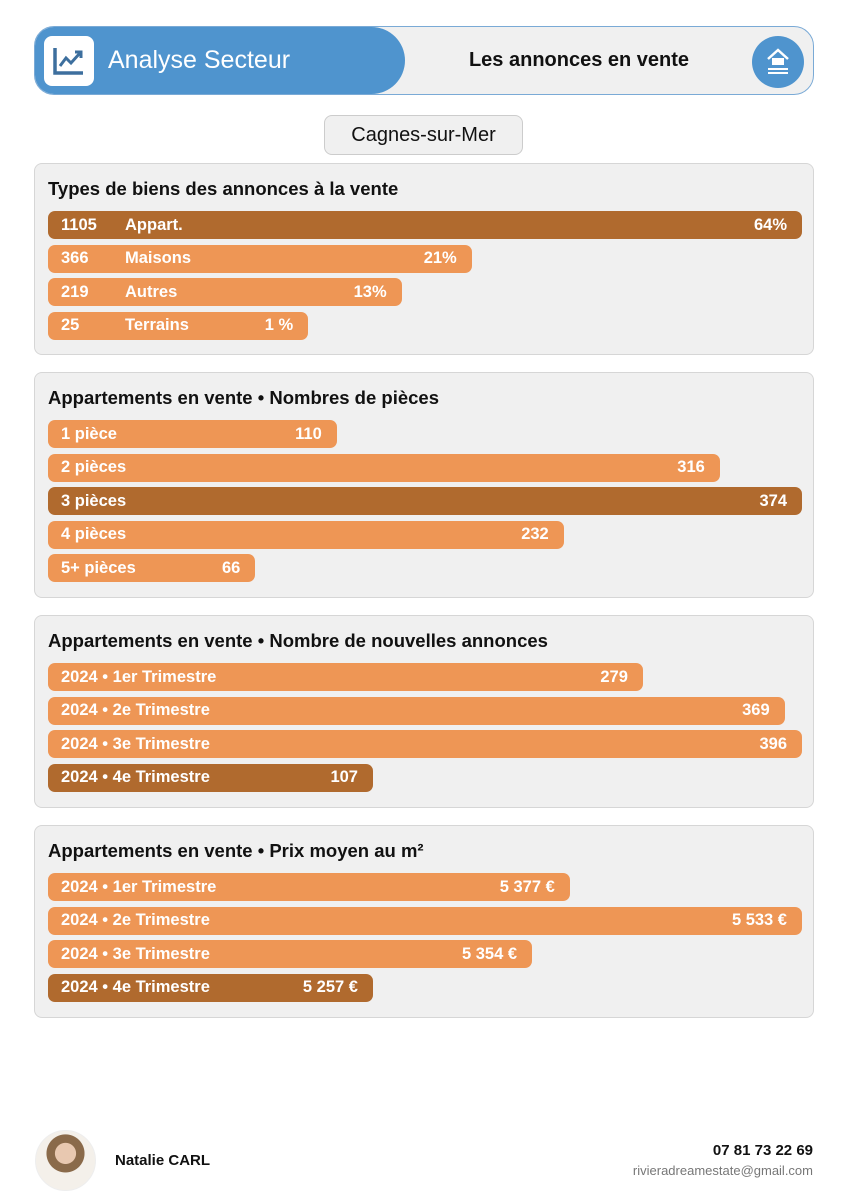 The image size is (848, 1200). What do you see at coordinates (490, 953) in the screenshot?
I see `bar-value: 5 354 €` at bounding box center [490, 953].